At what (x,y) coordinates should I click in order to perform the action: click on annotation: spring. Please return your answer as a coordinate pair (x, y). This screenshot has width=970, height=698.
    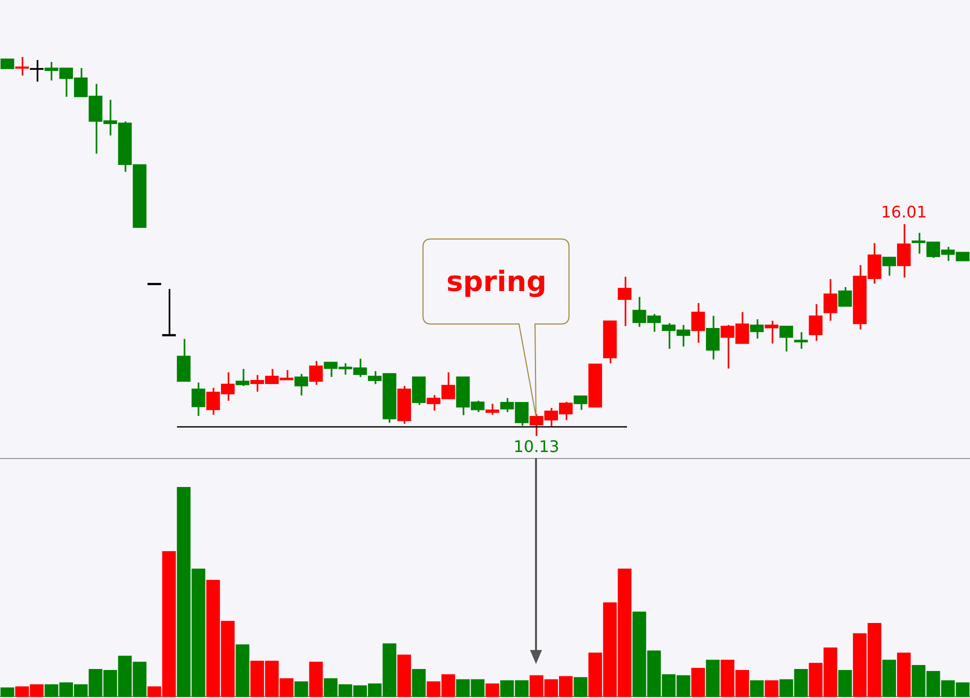
    Looking at the image, I should click on (496, 282).